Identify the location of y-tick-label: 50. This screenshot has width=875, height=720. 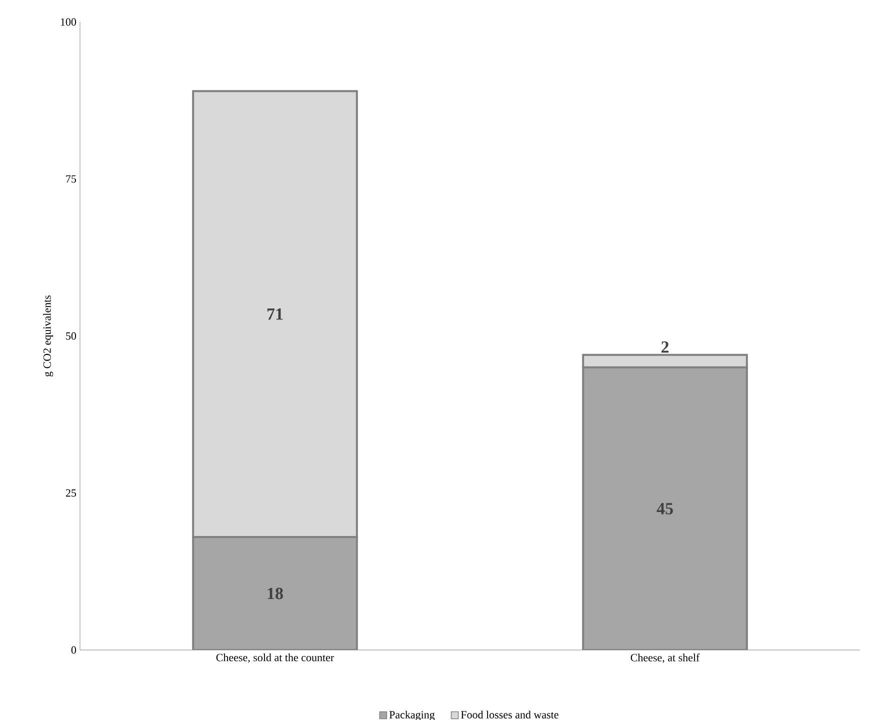
(71, 336).